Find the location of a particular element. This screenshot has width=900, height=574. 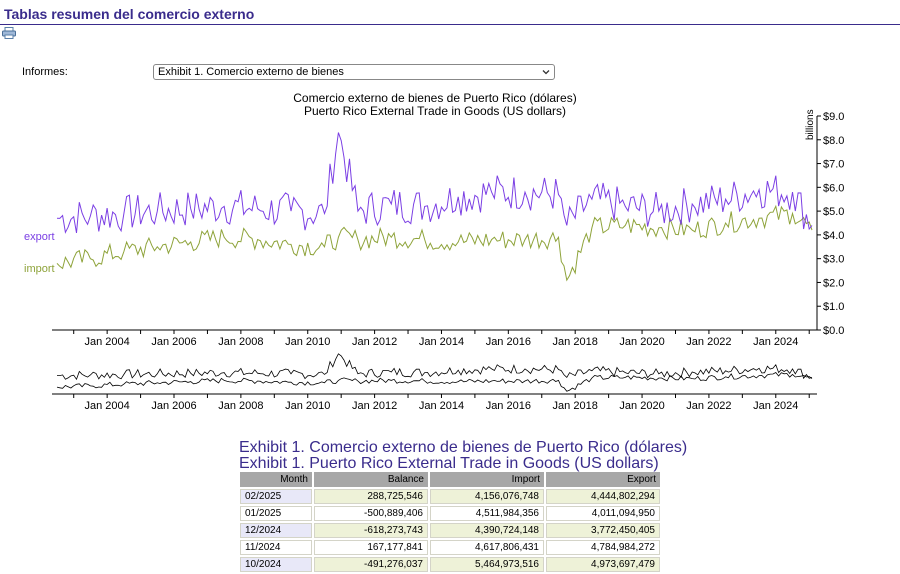

cell-import: 4,617,806,431 is located at coordinates (487, 547).